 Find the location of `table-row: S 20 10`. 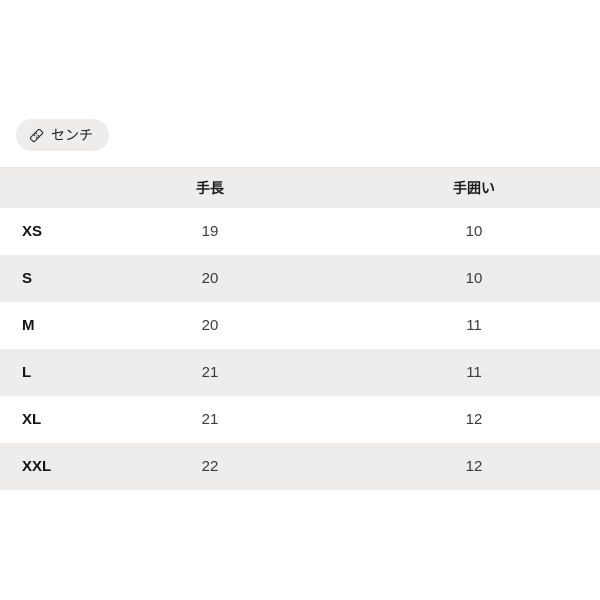

table-row: S 20 10 is located at coordinates (300, 278).